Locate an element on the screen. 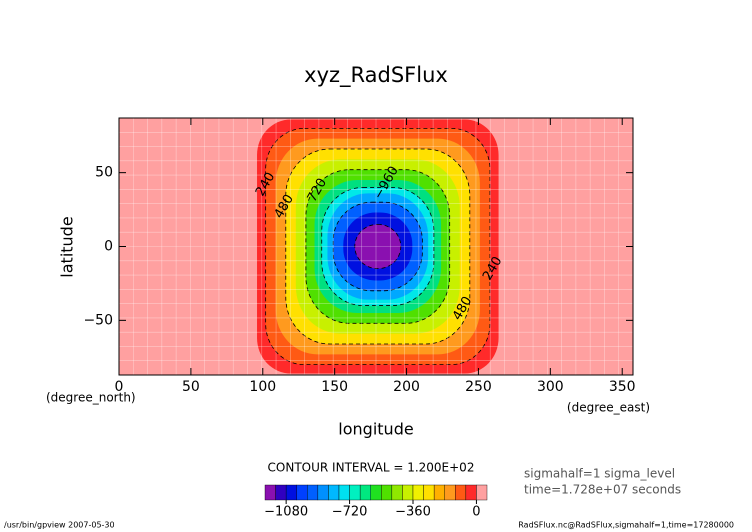  contour-interval: CONTOUR INTERVAL = 1.200E+02 is located at coordinates (371, 468).